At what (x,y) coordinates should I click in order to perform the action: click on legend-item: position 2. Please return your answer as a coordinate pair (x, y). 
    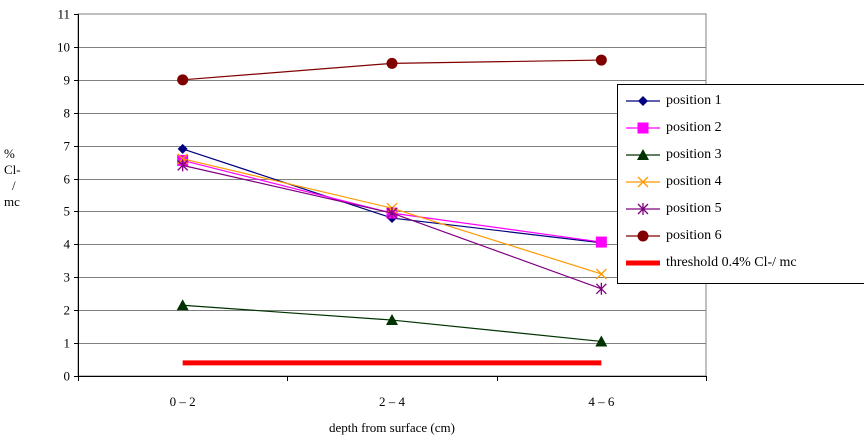
    Looking at the image, I should click on (674, 128).